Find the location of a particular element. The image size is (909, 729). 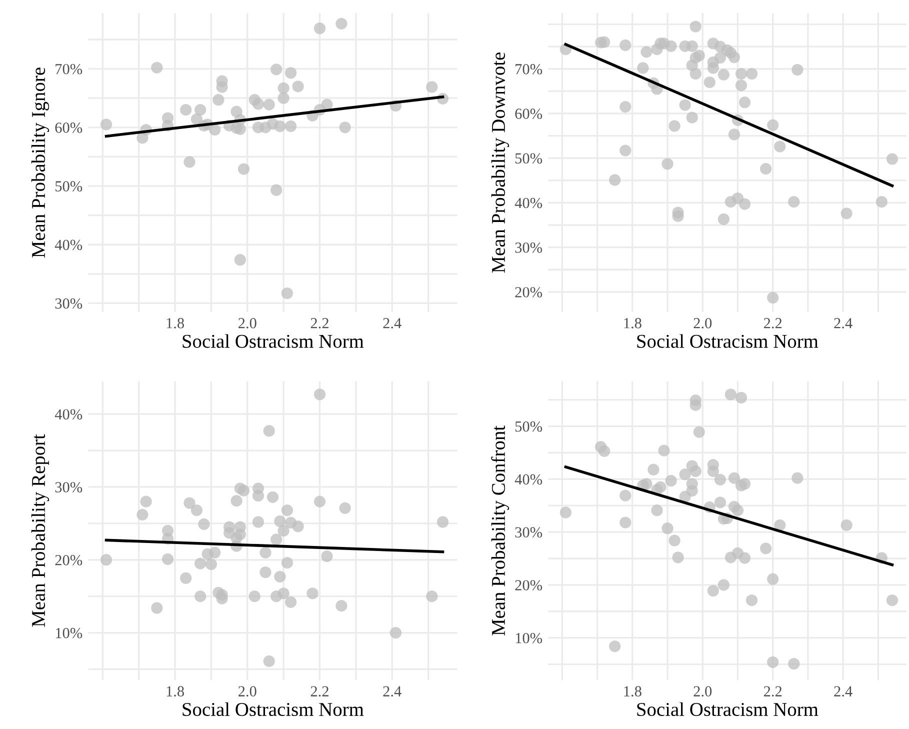

y-axis-title: Mean Probability Downvote is located at coordinates (500, 162).